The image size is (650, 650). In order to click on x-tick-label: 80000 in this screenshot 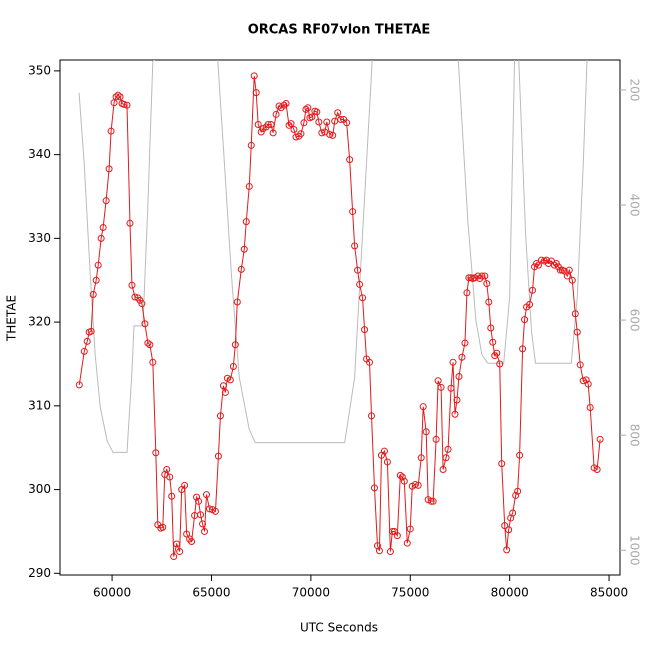, I will do `click(510, 593)`.